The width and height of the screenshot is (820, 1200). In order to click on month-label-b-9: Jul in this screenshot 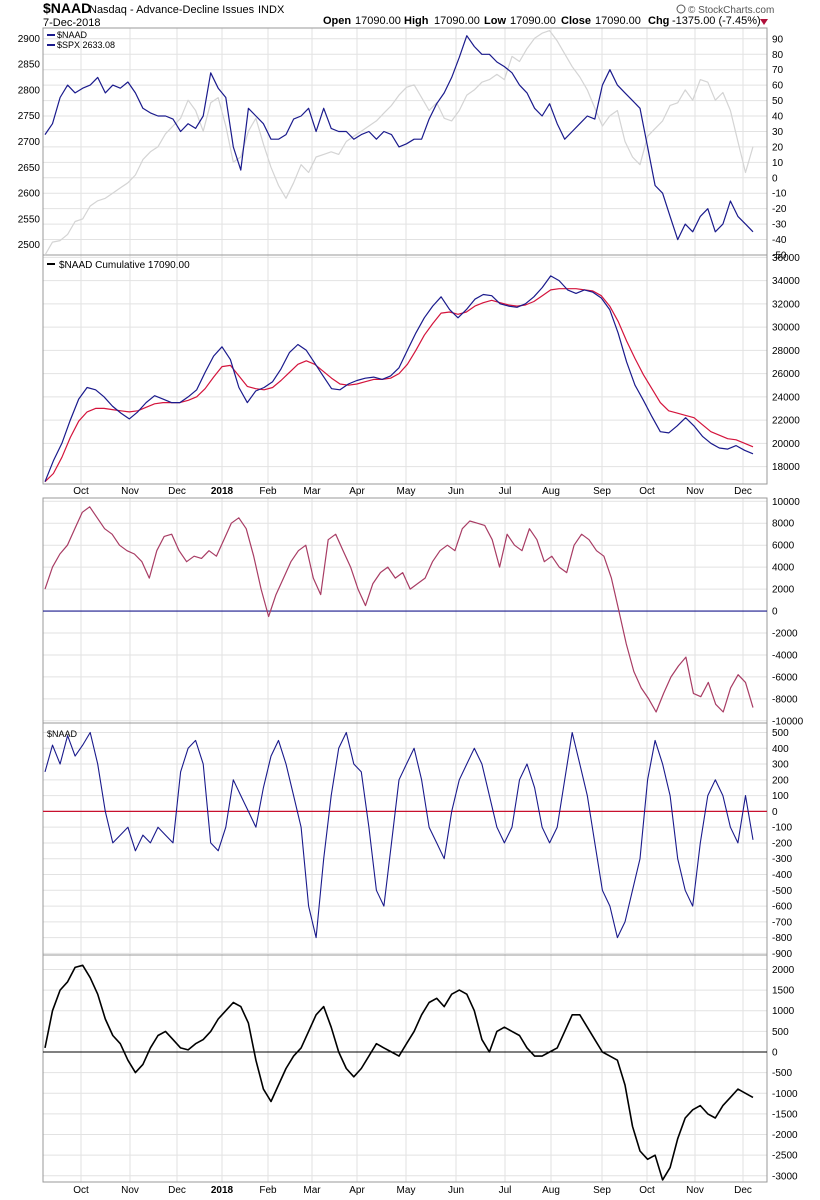, I will do `click(505, 1190)`.